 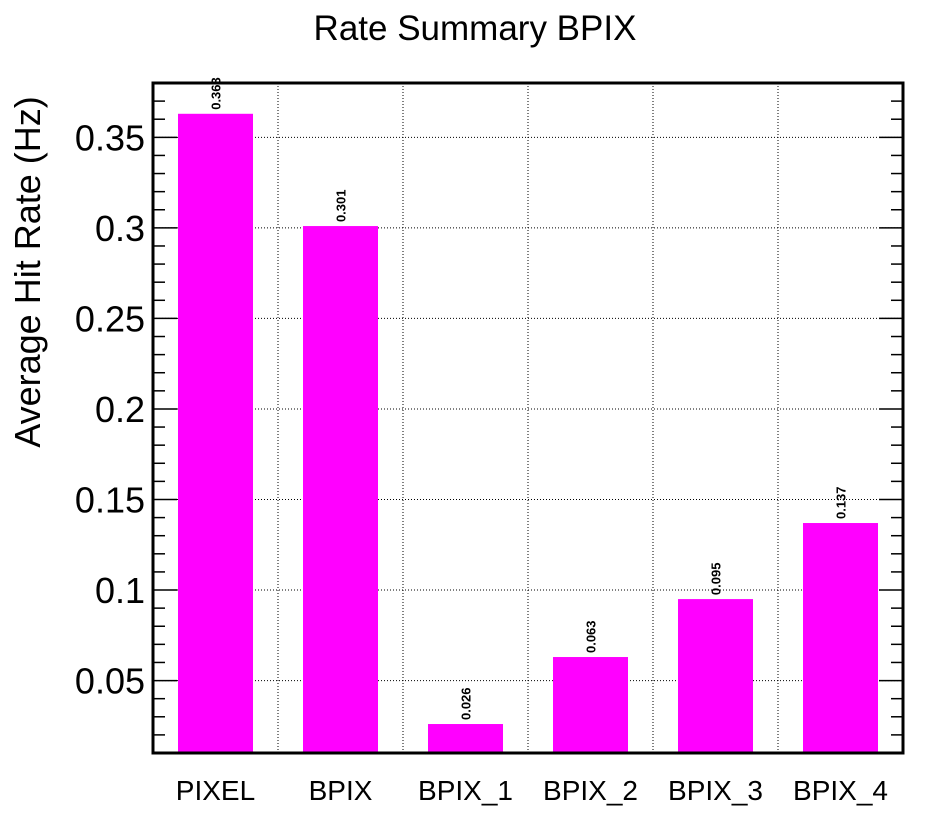 What do you see at coordinates (120, 590) in the screenshot?
I see `y-tick-label: 0.1` at bounding box center [120, 590].